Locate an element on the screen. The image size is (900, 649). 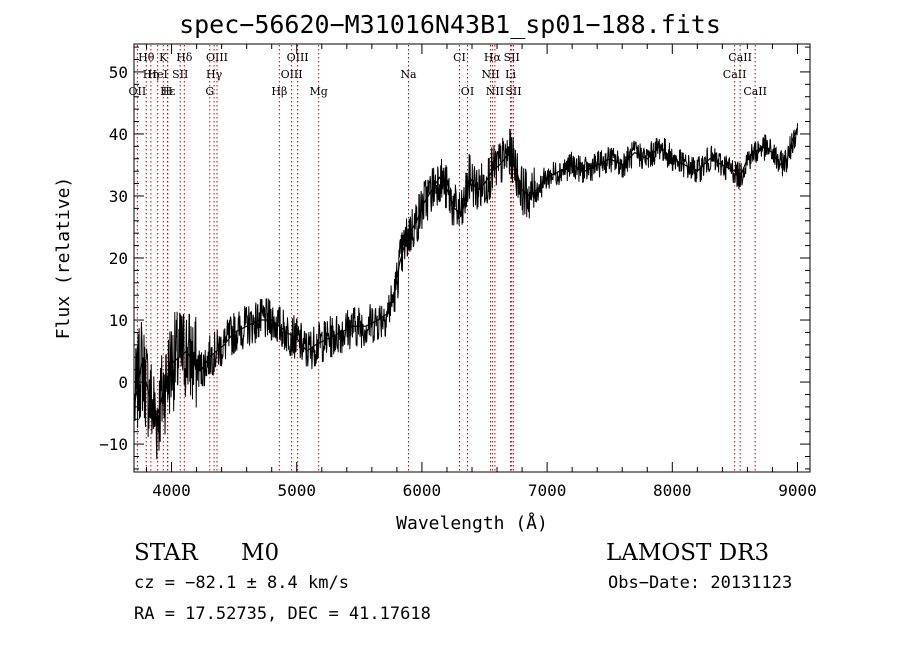
x-tick-label: 5000 is located at coordinates (296, 490).